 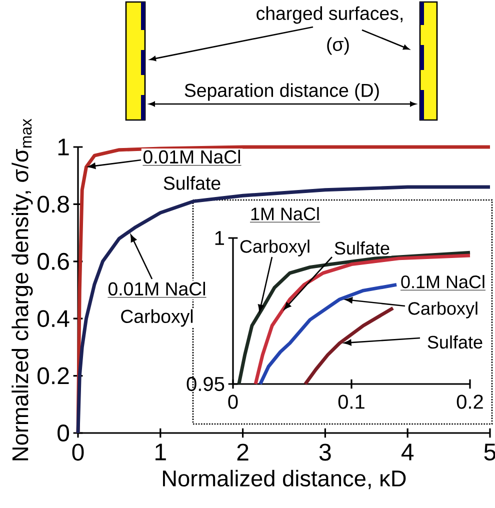 What do you see at coordinates (329, 15) in the screenshot?
I see `text: charged surfaces,` at bounding box center [329, 15].